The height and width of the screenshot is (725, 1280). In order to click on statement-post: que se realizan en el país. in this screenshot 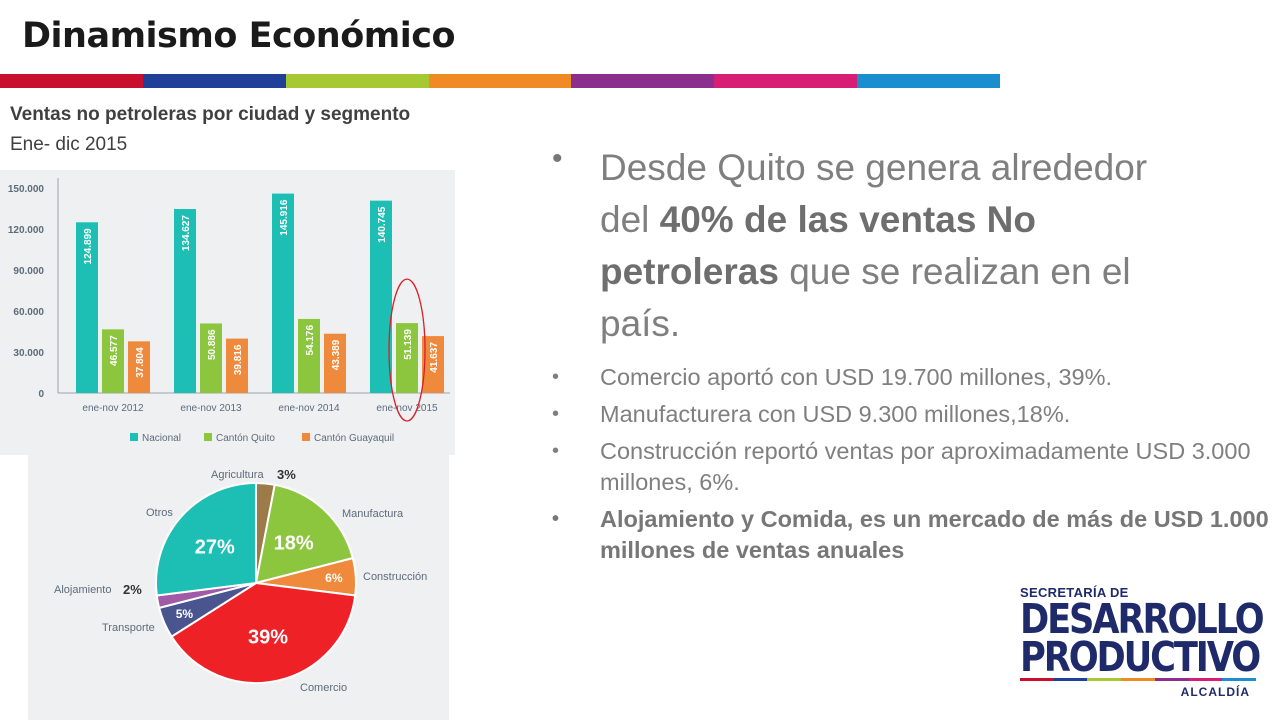, I will do `click(865, 297)`.